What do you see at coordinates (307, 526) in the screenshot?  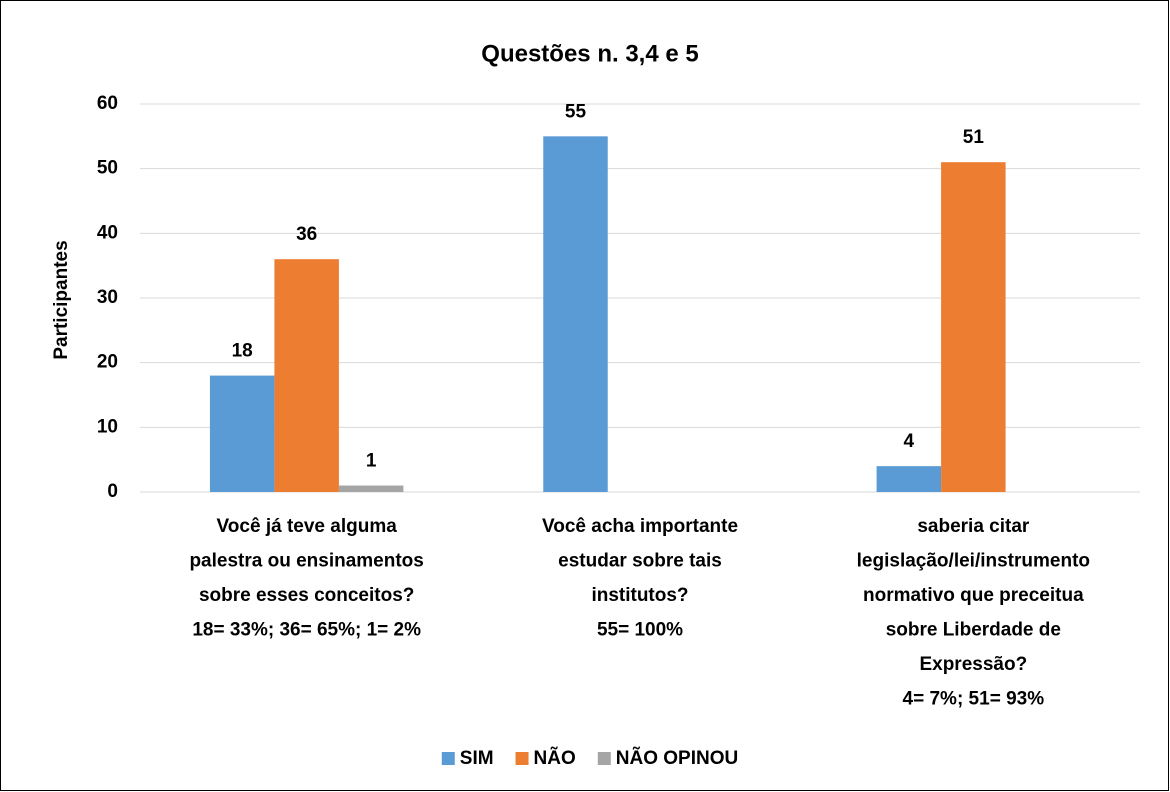 I see `x-tick-label: Você já teve alguma` at bounding box center [307, 526].